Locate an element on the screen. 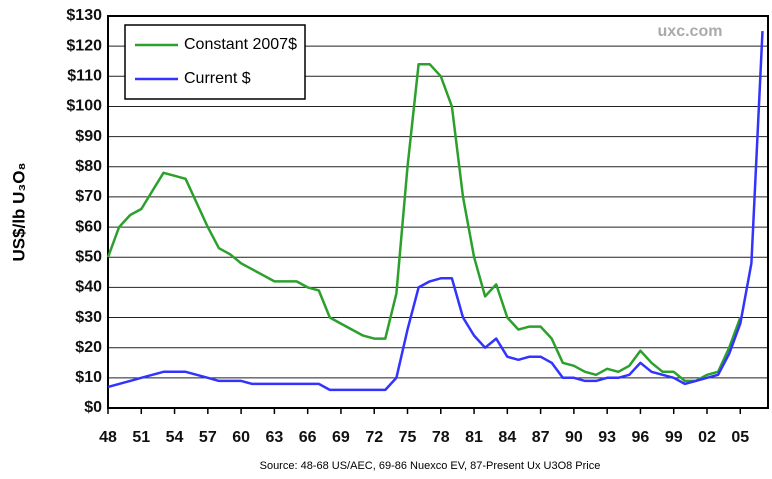 The height and width of the screenshot is (479, 772). y-tick-label: $10 is located at coordinates (88, 377).